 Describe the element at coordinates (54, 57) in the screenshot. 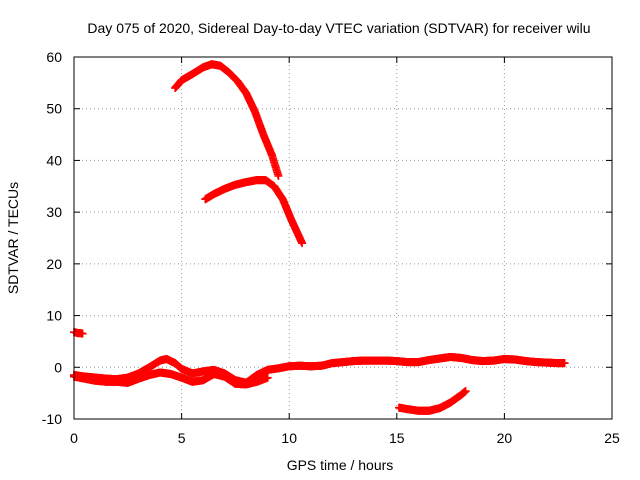

I see `y-tick-label: 60` at that location.